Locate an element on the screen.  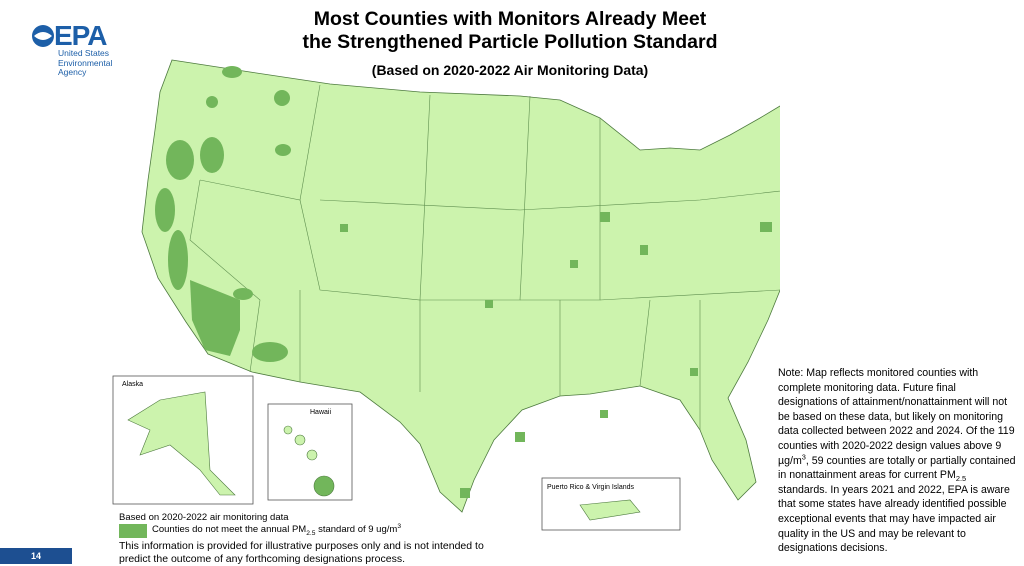
legend-caption: Based on 2020-2022 air monitoring data is located at coordinates (204, 517).